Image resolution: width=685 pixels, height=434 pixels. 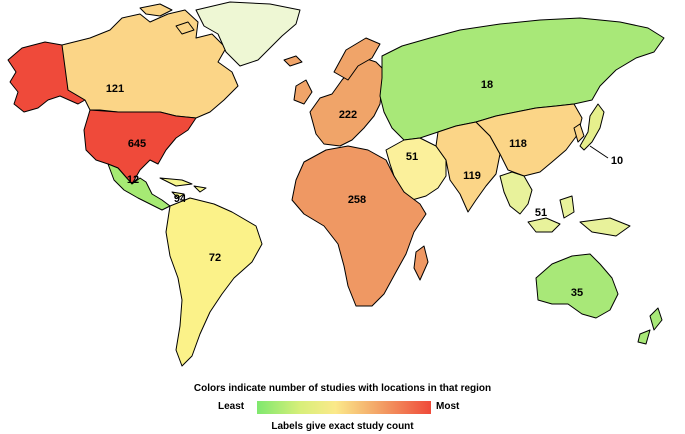 What do you see at coordinates (215, 258) in the screenshot?
I see `count-south-america: 72` at bounding box center [215, 258].